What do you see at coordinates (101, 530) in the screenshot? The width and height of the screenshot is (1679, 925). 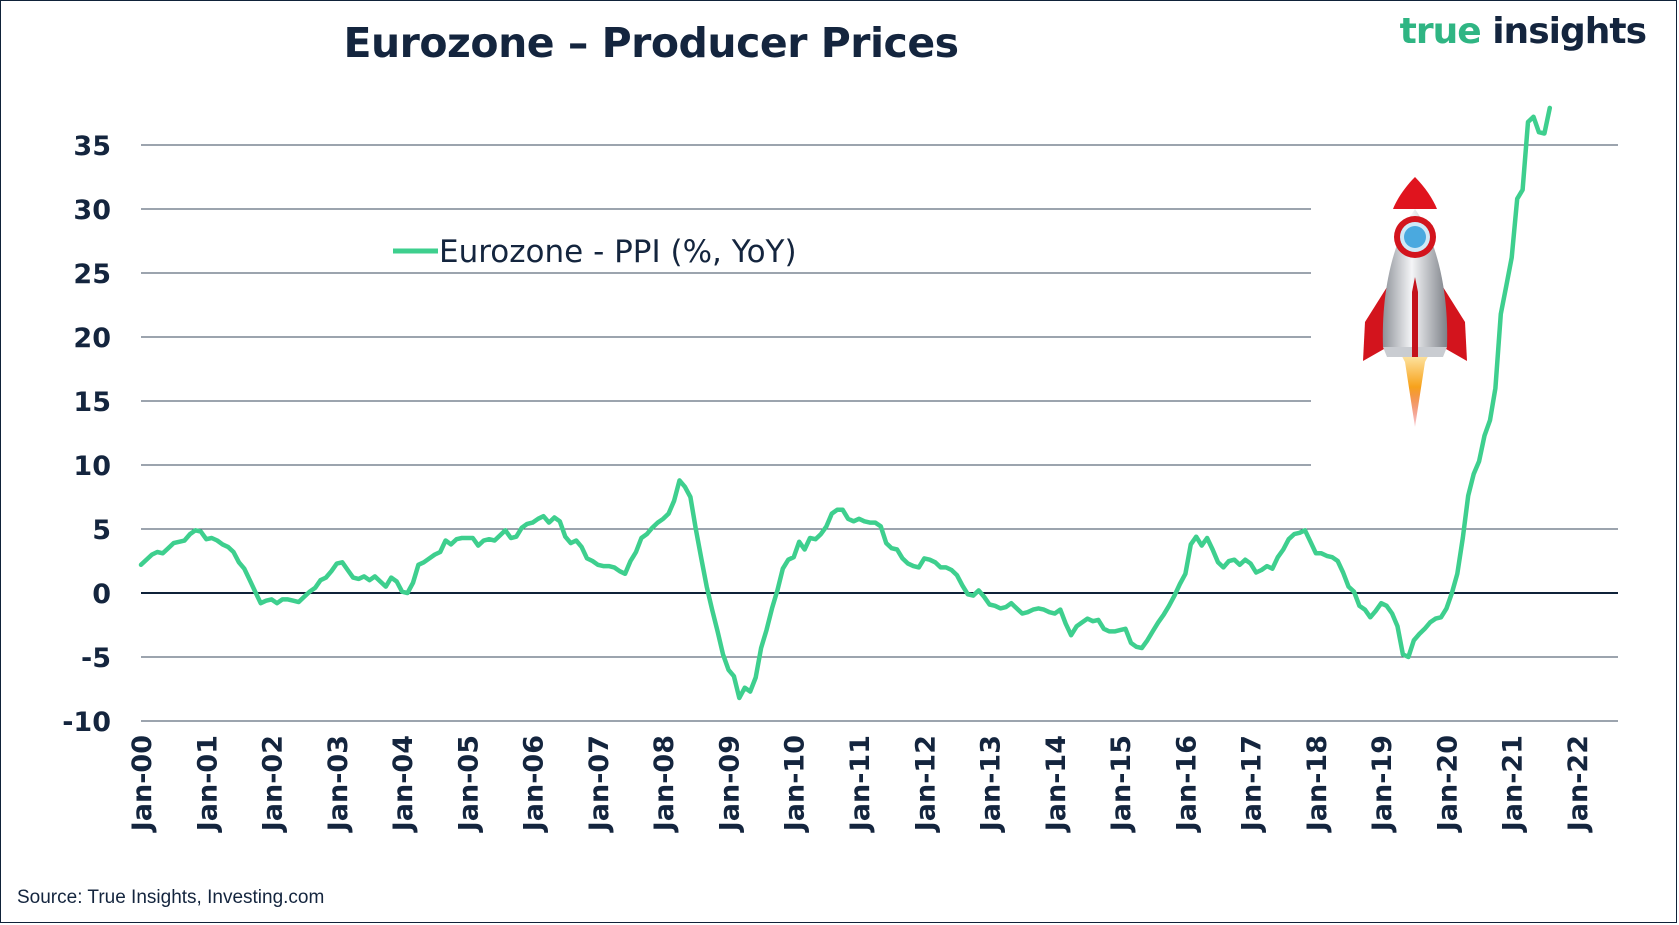 I see `y-tick-label: 5` at bounding box center [101, 530].